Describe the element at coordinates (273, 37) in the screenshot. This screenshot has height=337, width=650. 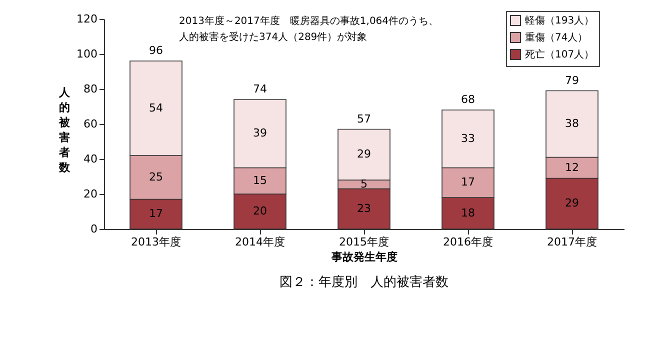
I see `annotation: 人的被害を受けた374人（289件）が対象` at that location.